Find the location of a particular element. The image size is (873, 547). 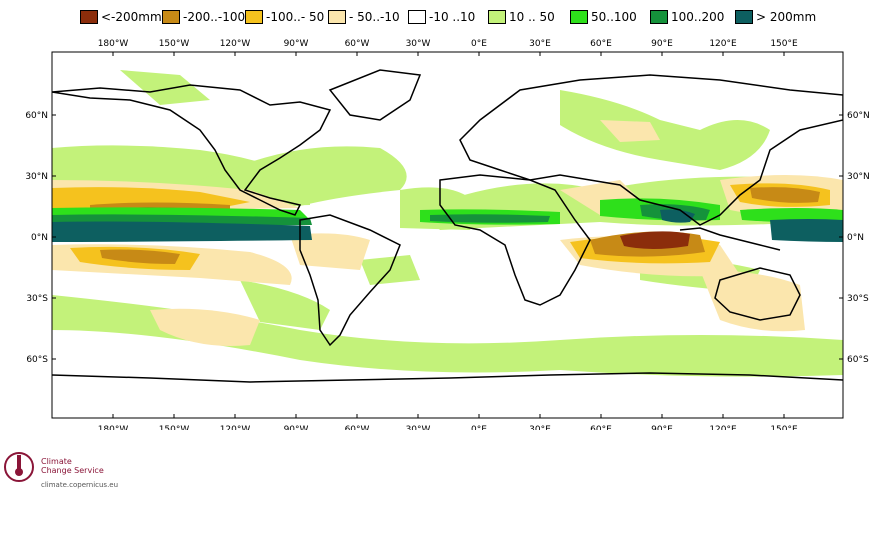

lat-label-right: 30°S is located at coordinates (858, 299).